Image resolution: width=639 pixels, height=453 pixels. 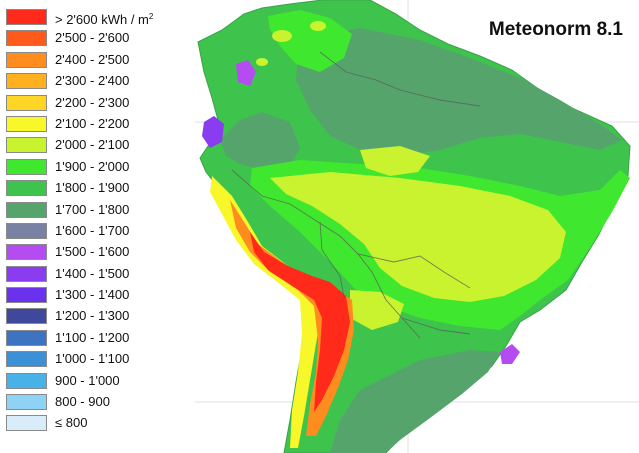 What do you see at coordinates (555, 29) in the screenshot?
I see `map-title: Meteonorm 8.1` at bounding box center [555, 29].